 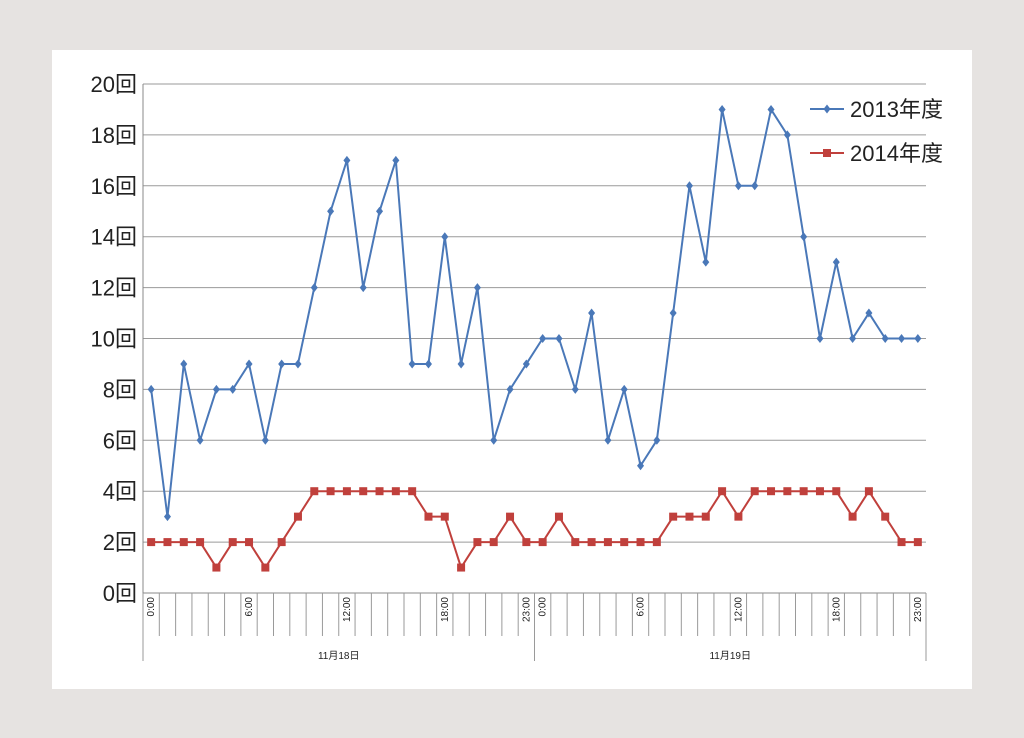 I want to click on x-tick-label: 0:00, so click(x=543, y=607).